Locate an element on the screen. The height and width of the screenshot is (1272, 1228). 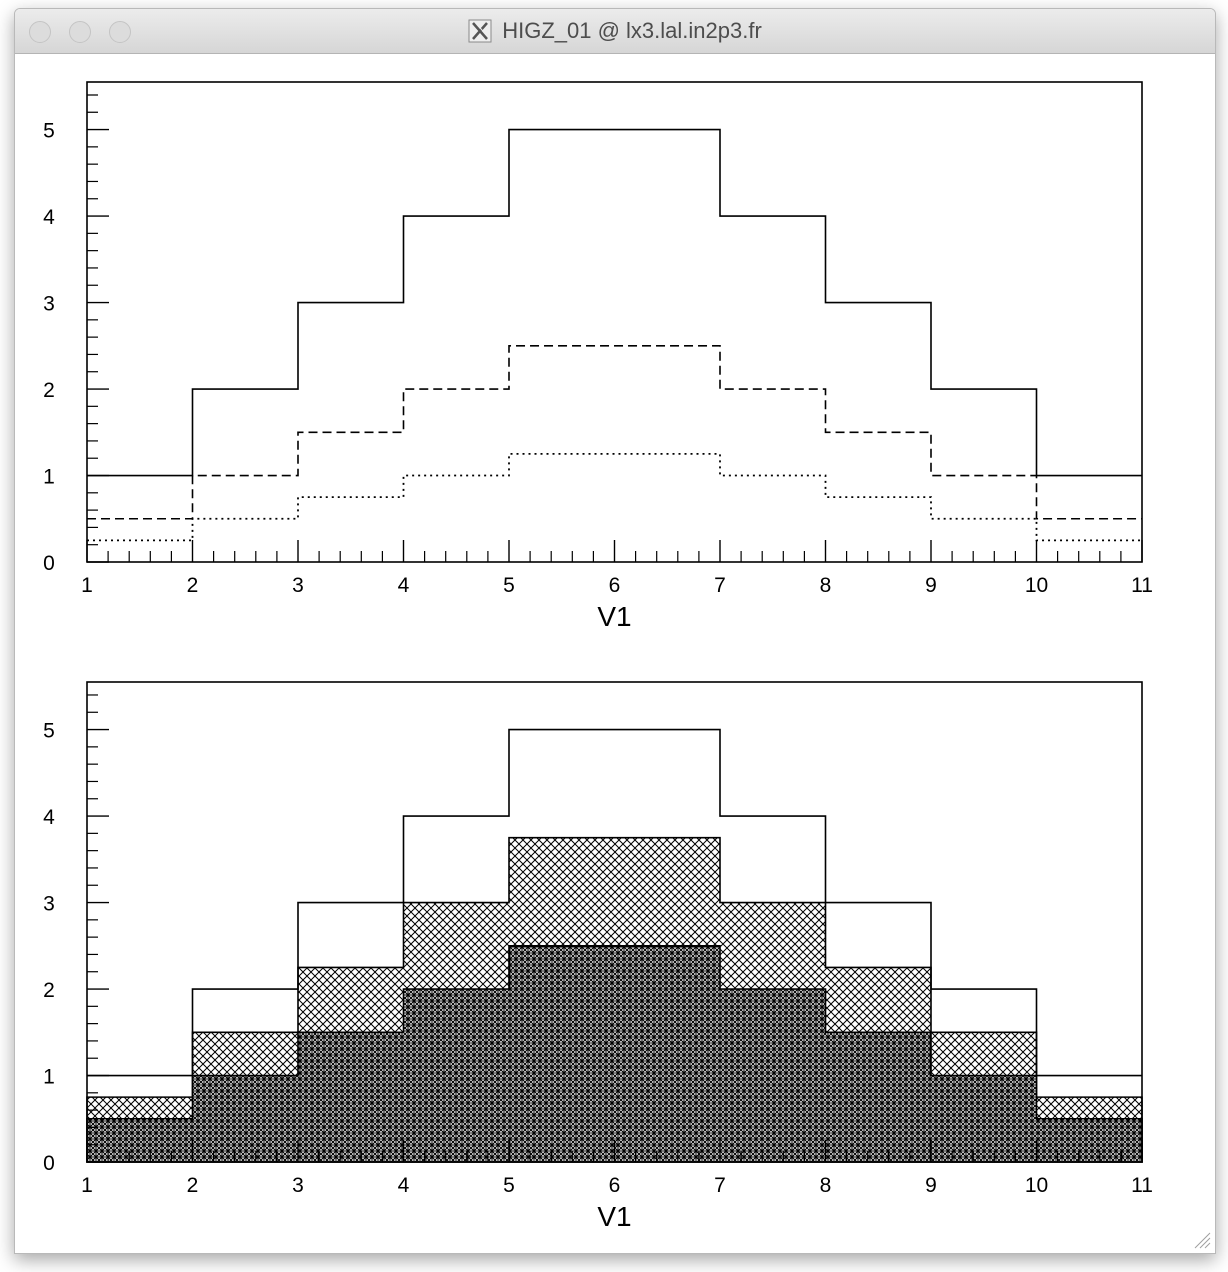
x11-icon is located at coordinates (480, 31).